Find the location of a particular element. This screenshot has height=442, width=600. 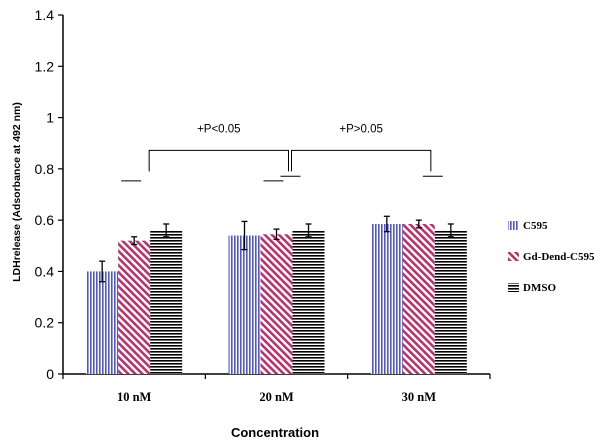

x-axis: 10 nM 20 nM 30 nM is located at coordinates (276, 388).